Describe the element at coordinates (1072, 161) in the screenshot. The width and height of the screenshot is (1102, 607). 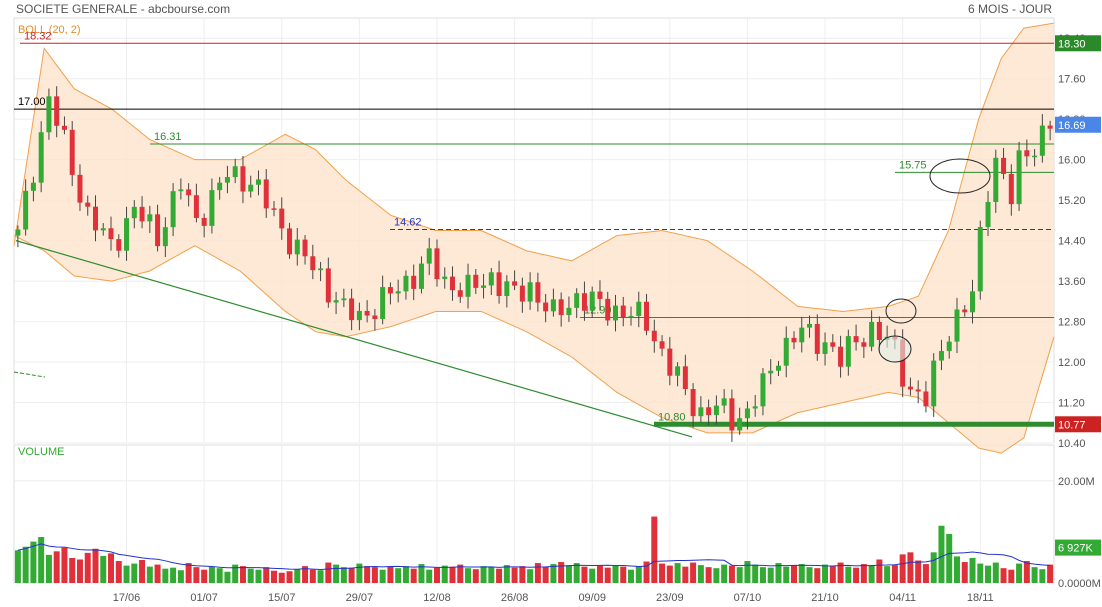
I see `y-tick-label: 16.00` at that location.